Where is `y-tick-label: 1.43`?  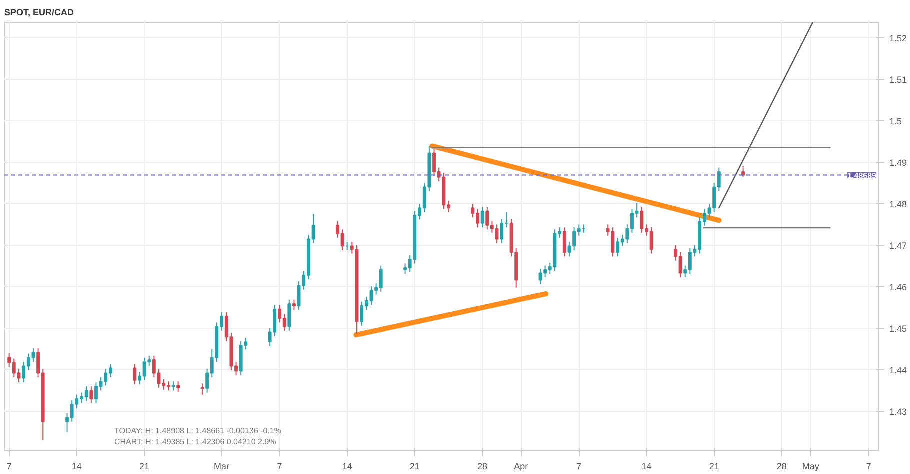
y-tick-label: 1.43 is located at coordinates (899, 411).